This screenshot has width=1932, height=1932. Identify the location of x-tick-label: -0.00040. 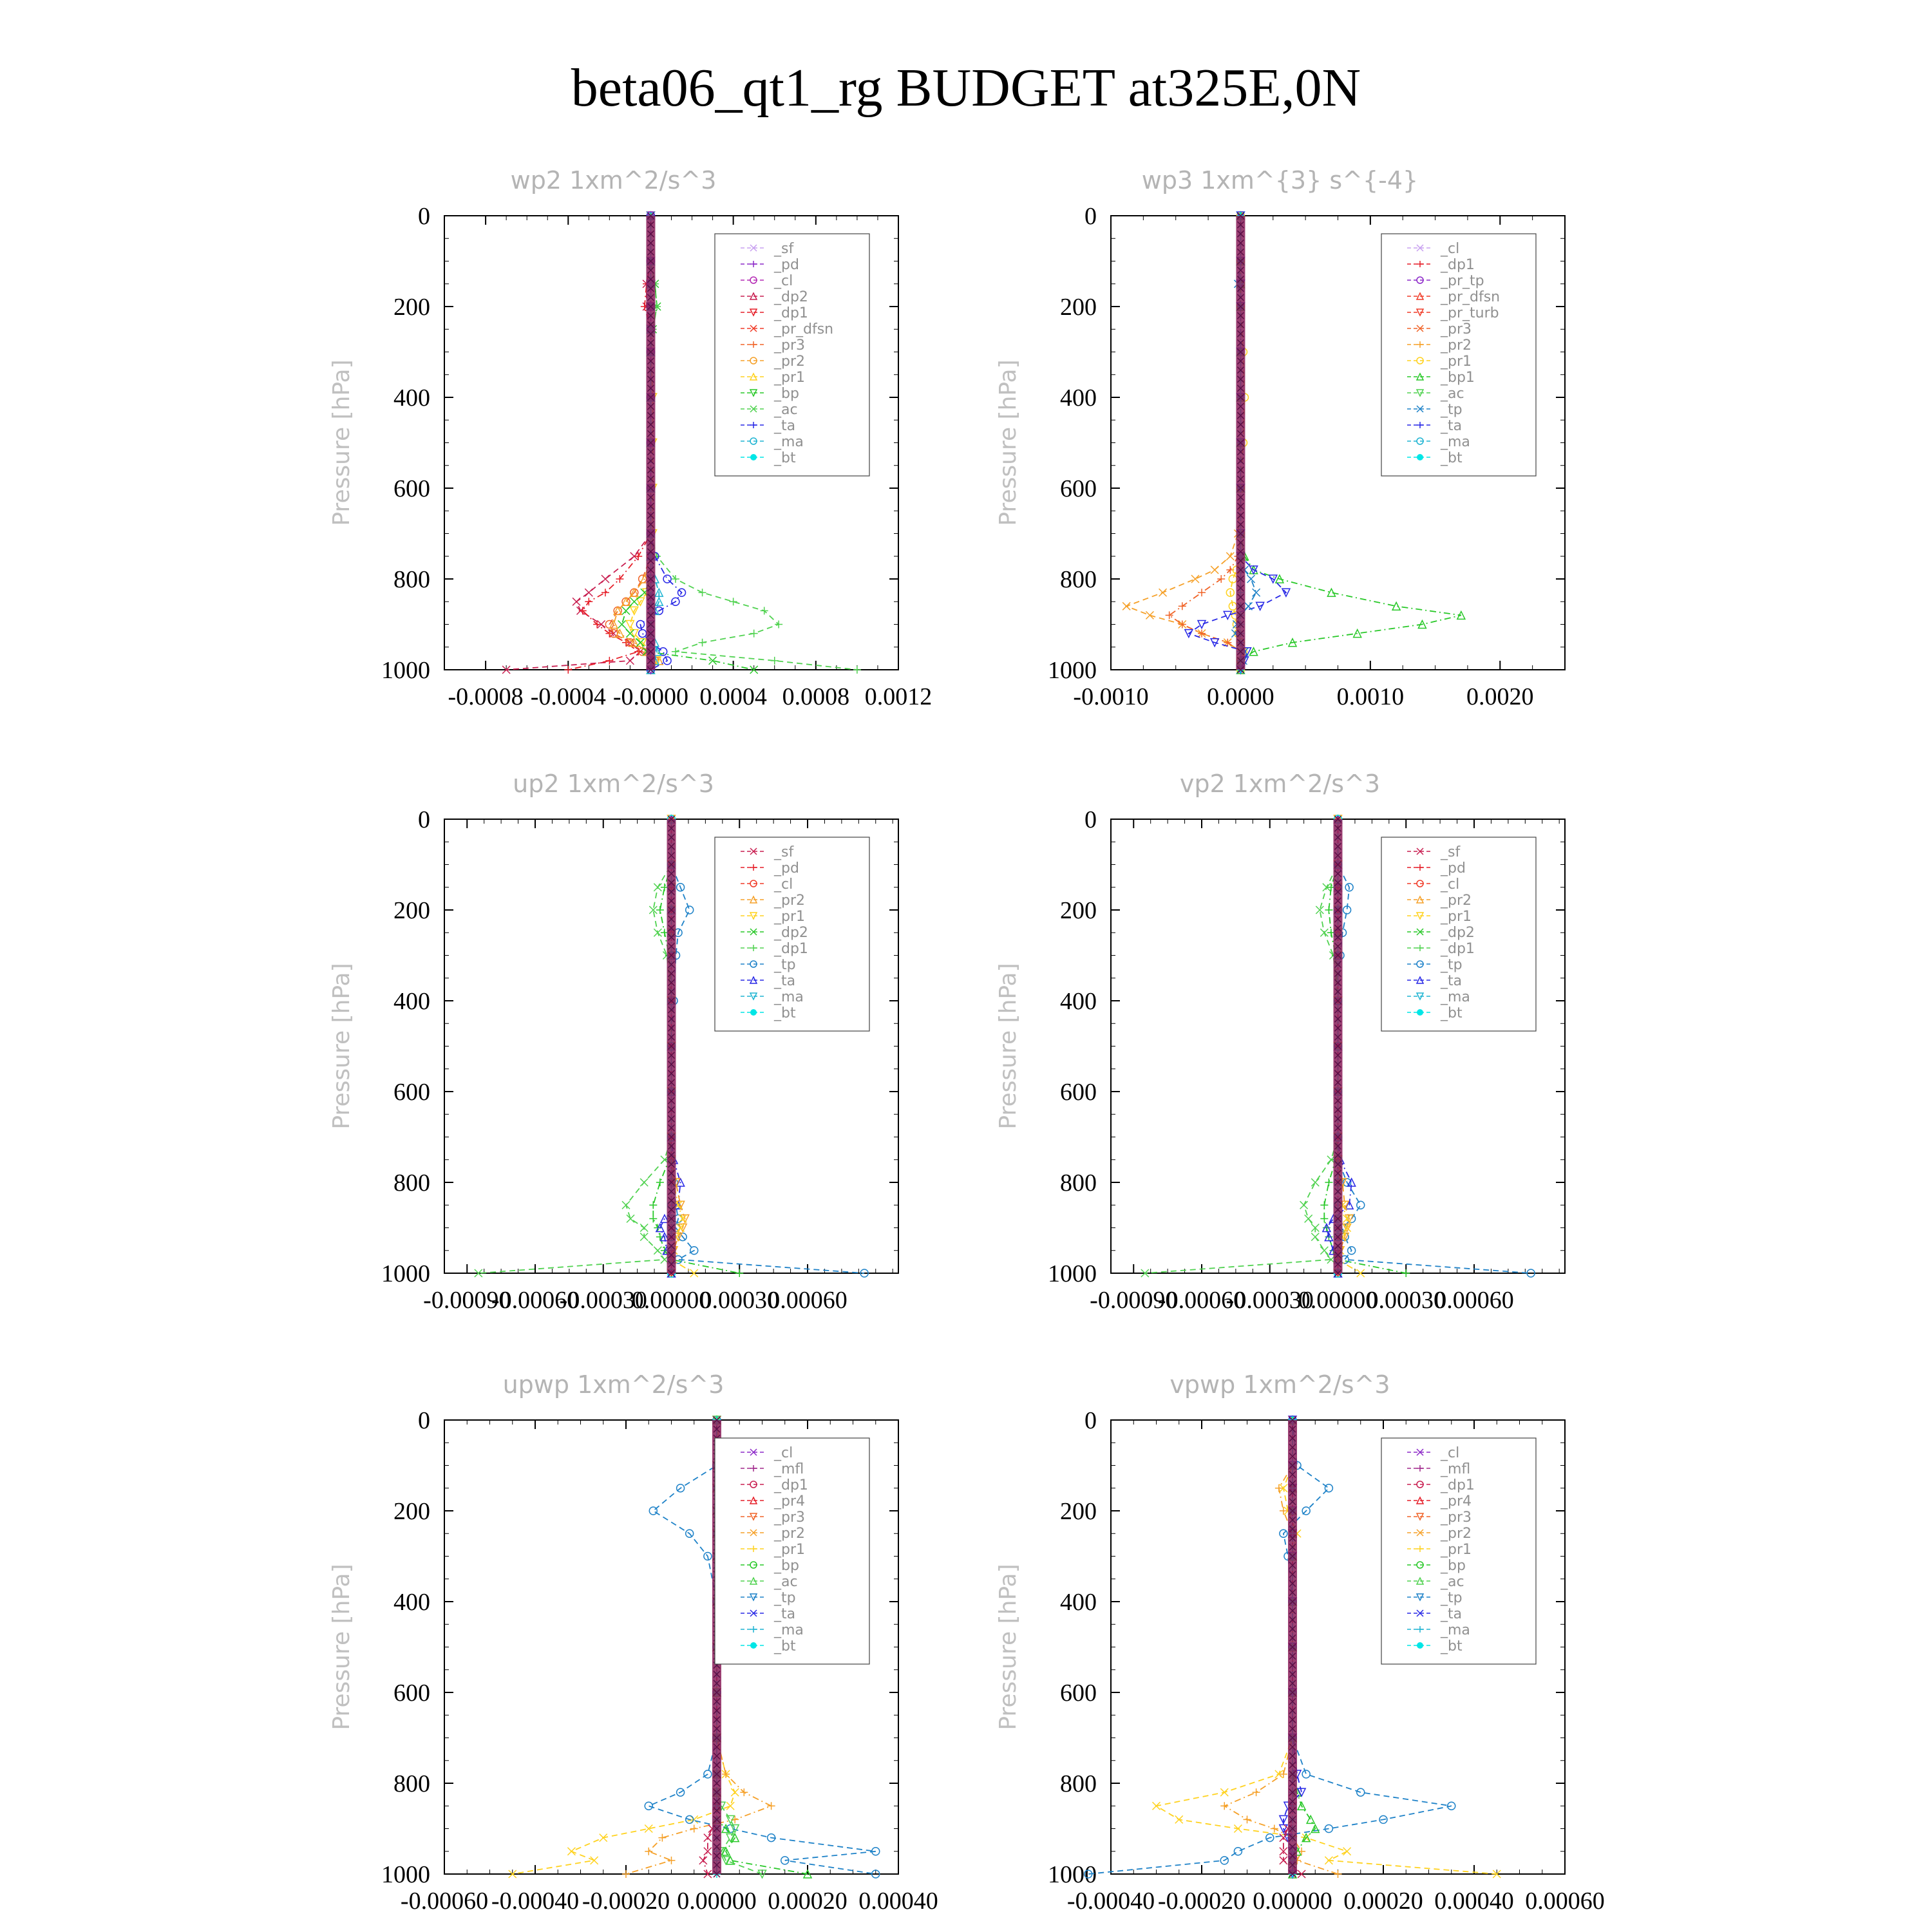
(535, 1902).